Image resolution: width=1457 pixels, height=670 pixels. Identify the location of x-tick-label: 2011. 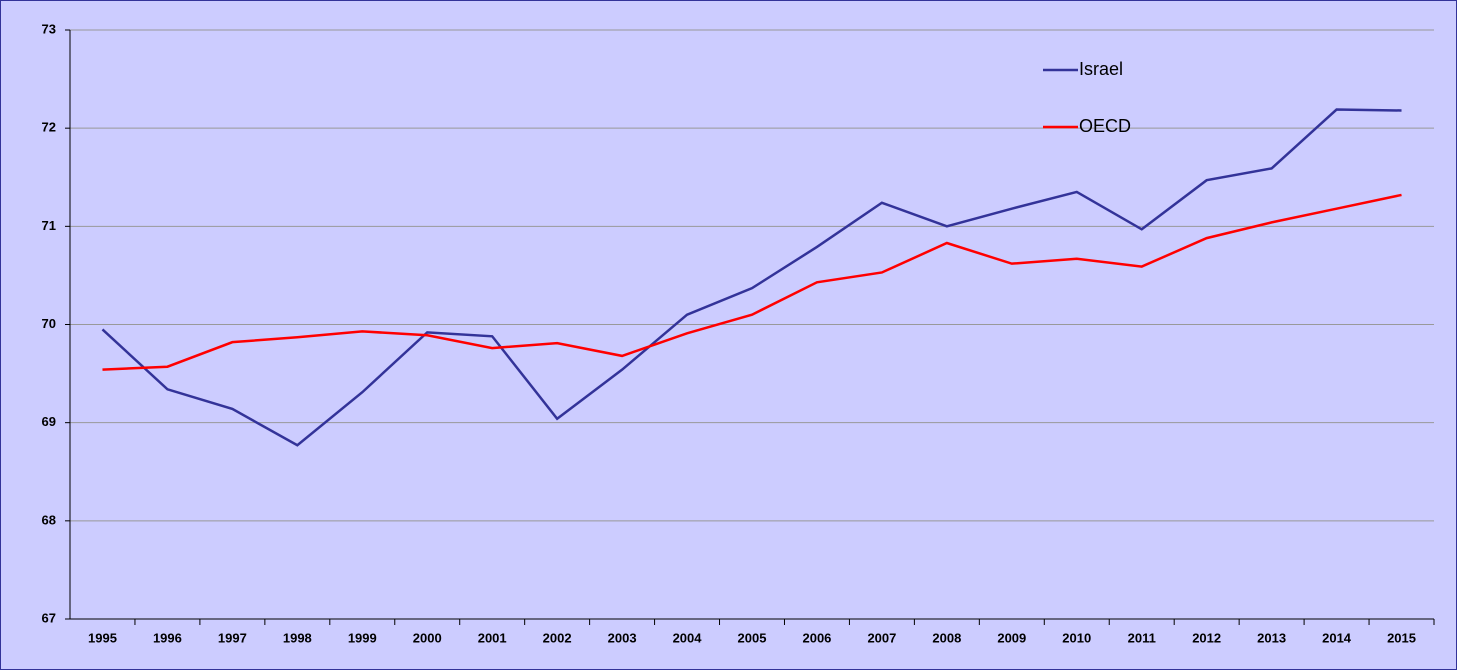
(1142, 637).